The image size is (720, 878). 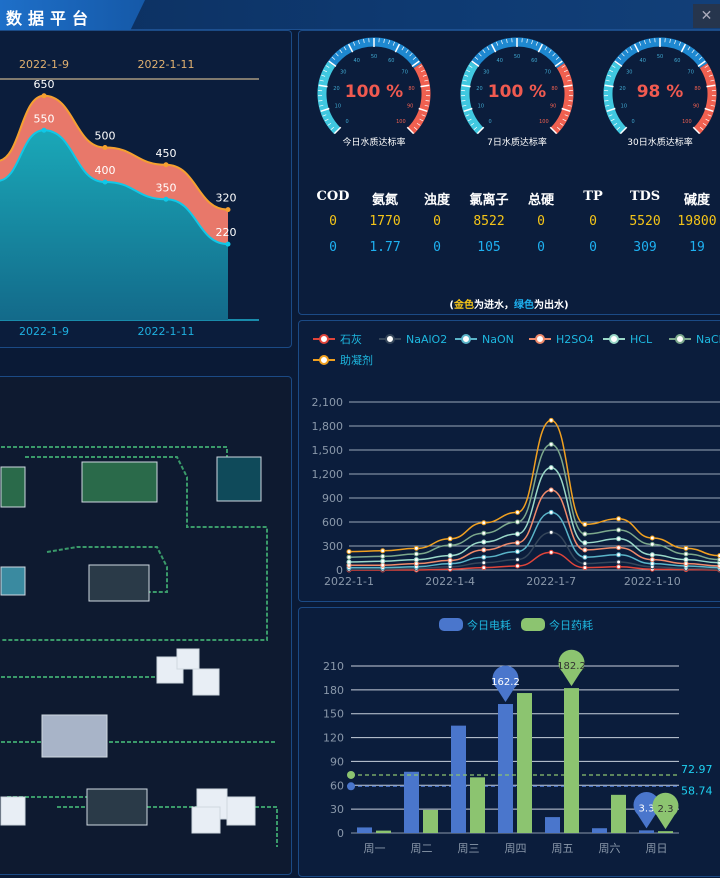 I want to click on legend-label: 石灰, so click(x=351, y=339).